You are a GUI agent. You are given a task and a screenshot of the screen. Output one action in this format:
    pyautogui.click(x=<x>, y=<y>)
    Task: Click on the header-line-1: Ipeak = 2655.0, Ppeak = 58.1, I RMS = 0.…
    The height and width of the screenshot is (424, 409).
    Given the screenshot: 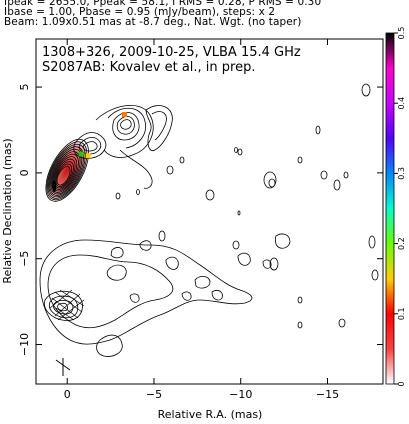 What is the action you would take?
    pyautogui.click(x=163, y=4)
    